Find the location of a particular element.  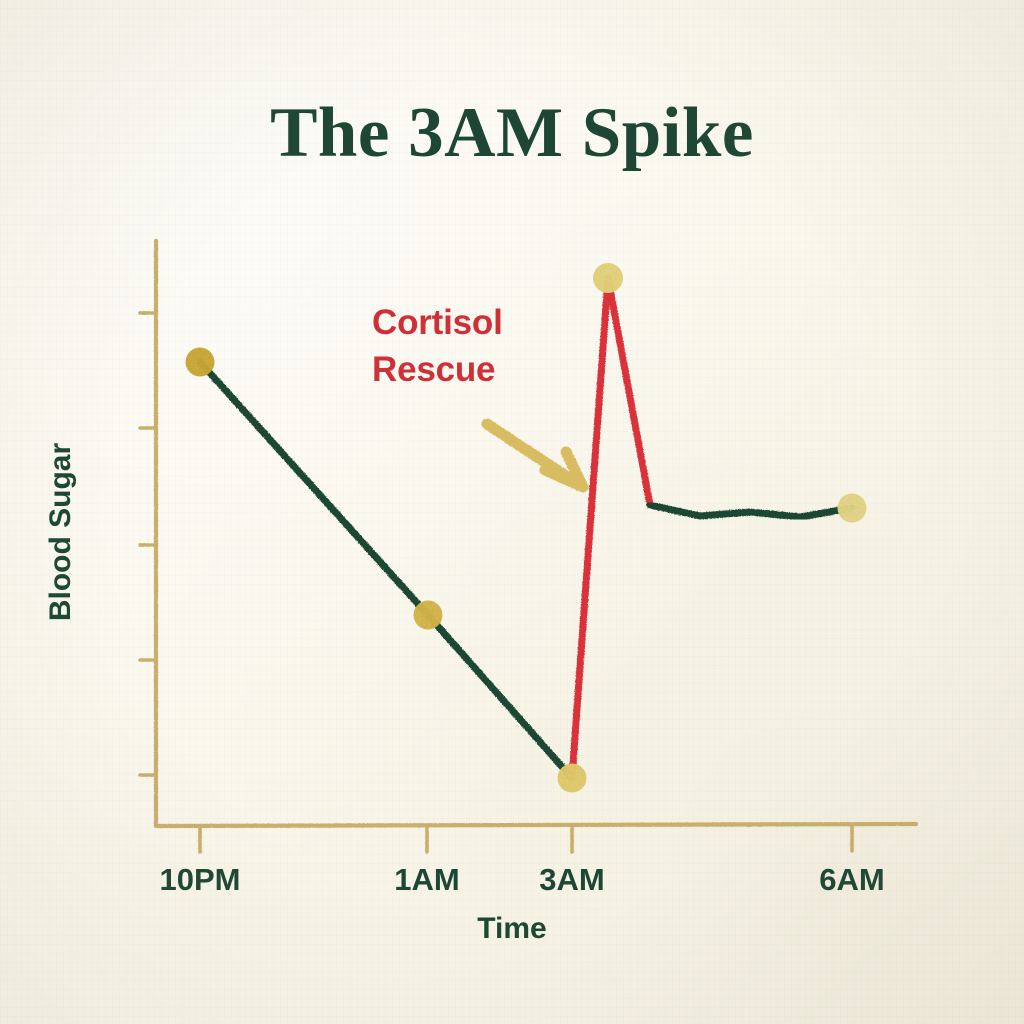

series-cortisol-spike is located at coordinates (611, 528).